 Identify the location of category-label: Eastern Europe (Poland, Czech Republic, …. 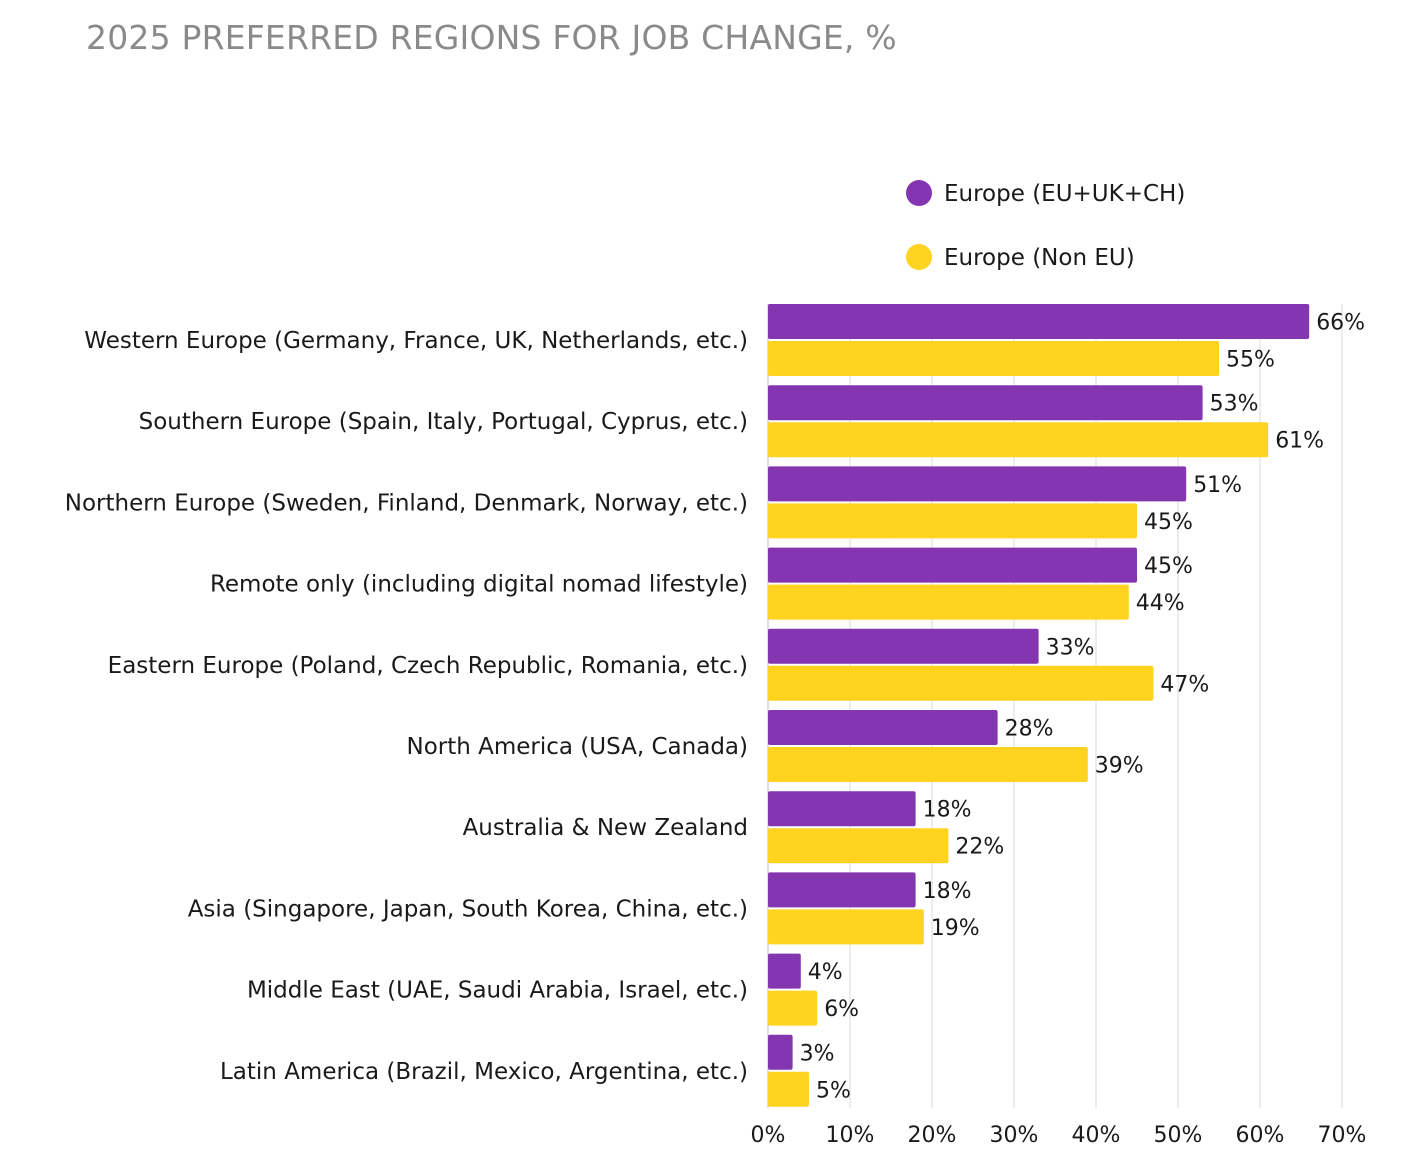
(428, 666).